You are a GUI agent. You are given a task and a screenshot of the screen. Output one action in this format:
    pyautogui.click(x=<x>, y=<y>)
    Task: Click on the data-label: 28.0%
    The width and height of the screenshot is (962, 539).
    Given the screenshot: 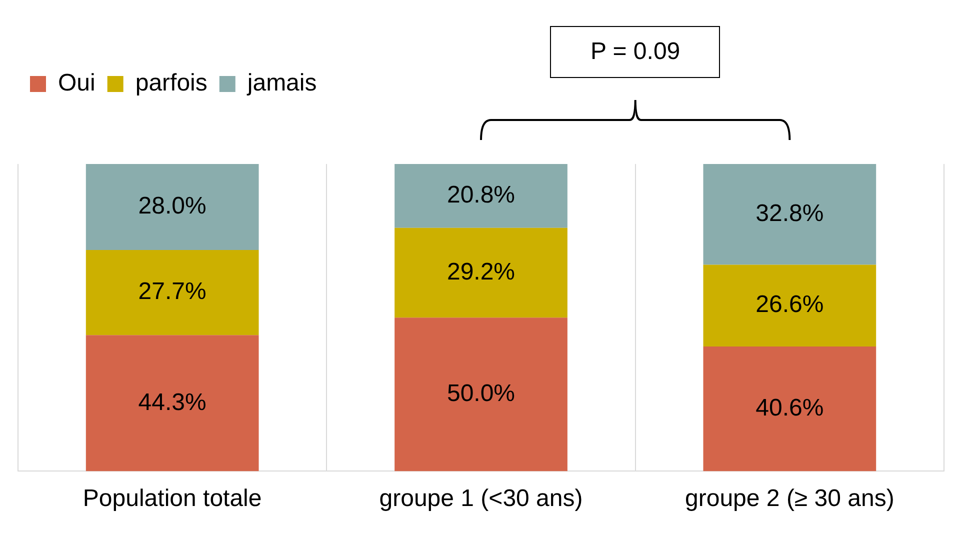 What is the action you would take?
    pyautogui.click(x=172, y=206)
    